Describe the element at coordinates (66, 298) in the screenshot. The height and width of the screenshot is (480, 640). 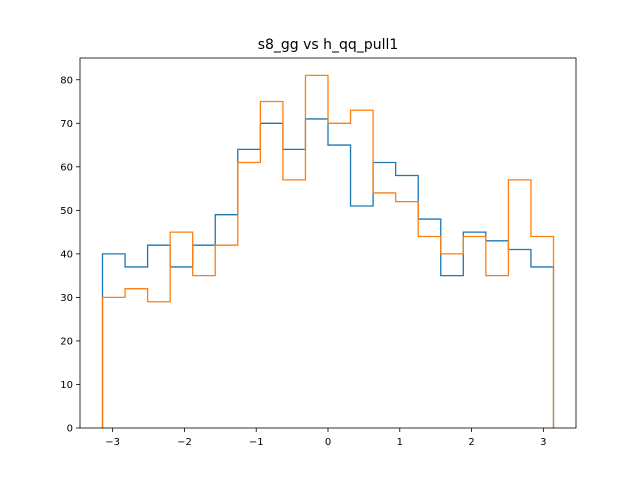
I see `y-tick-label: 30` at that location.